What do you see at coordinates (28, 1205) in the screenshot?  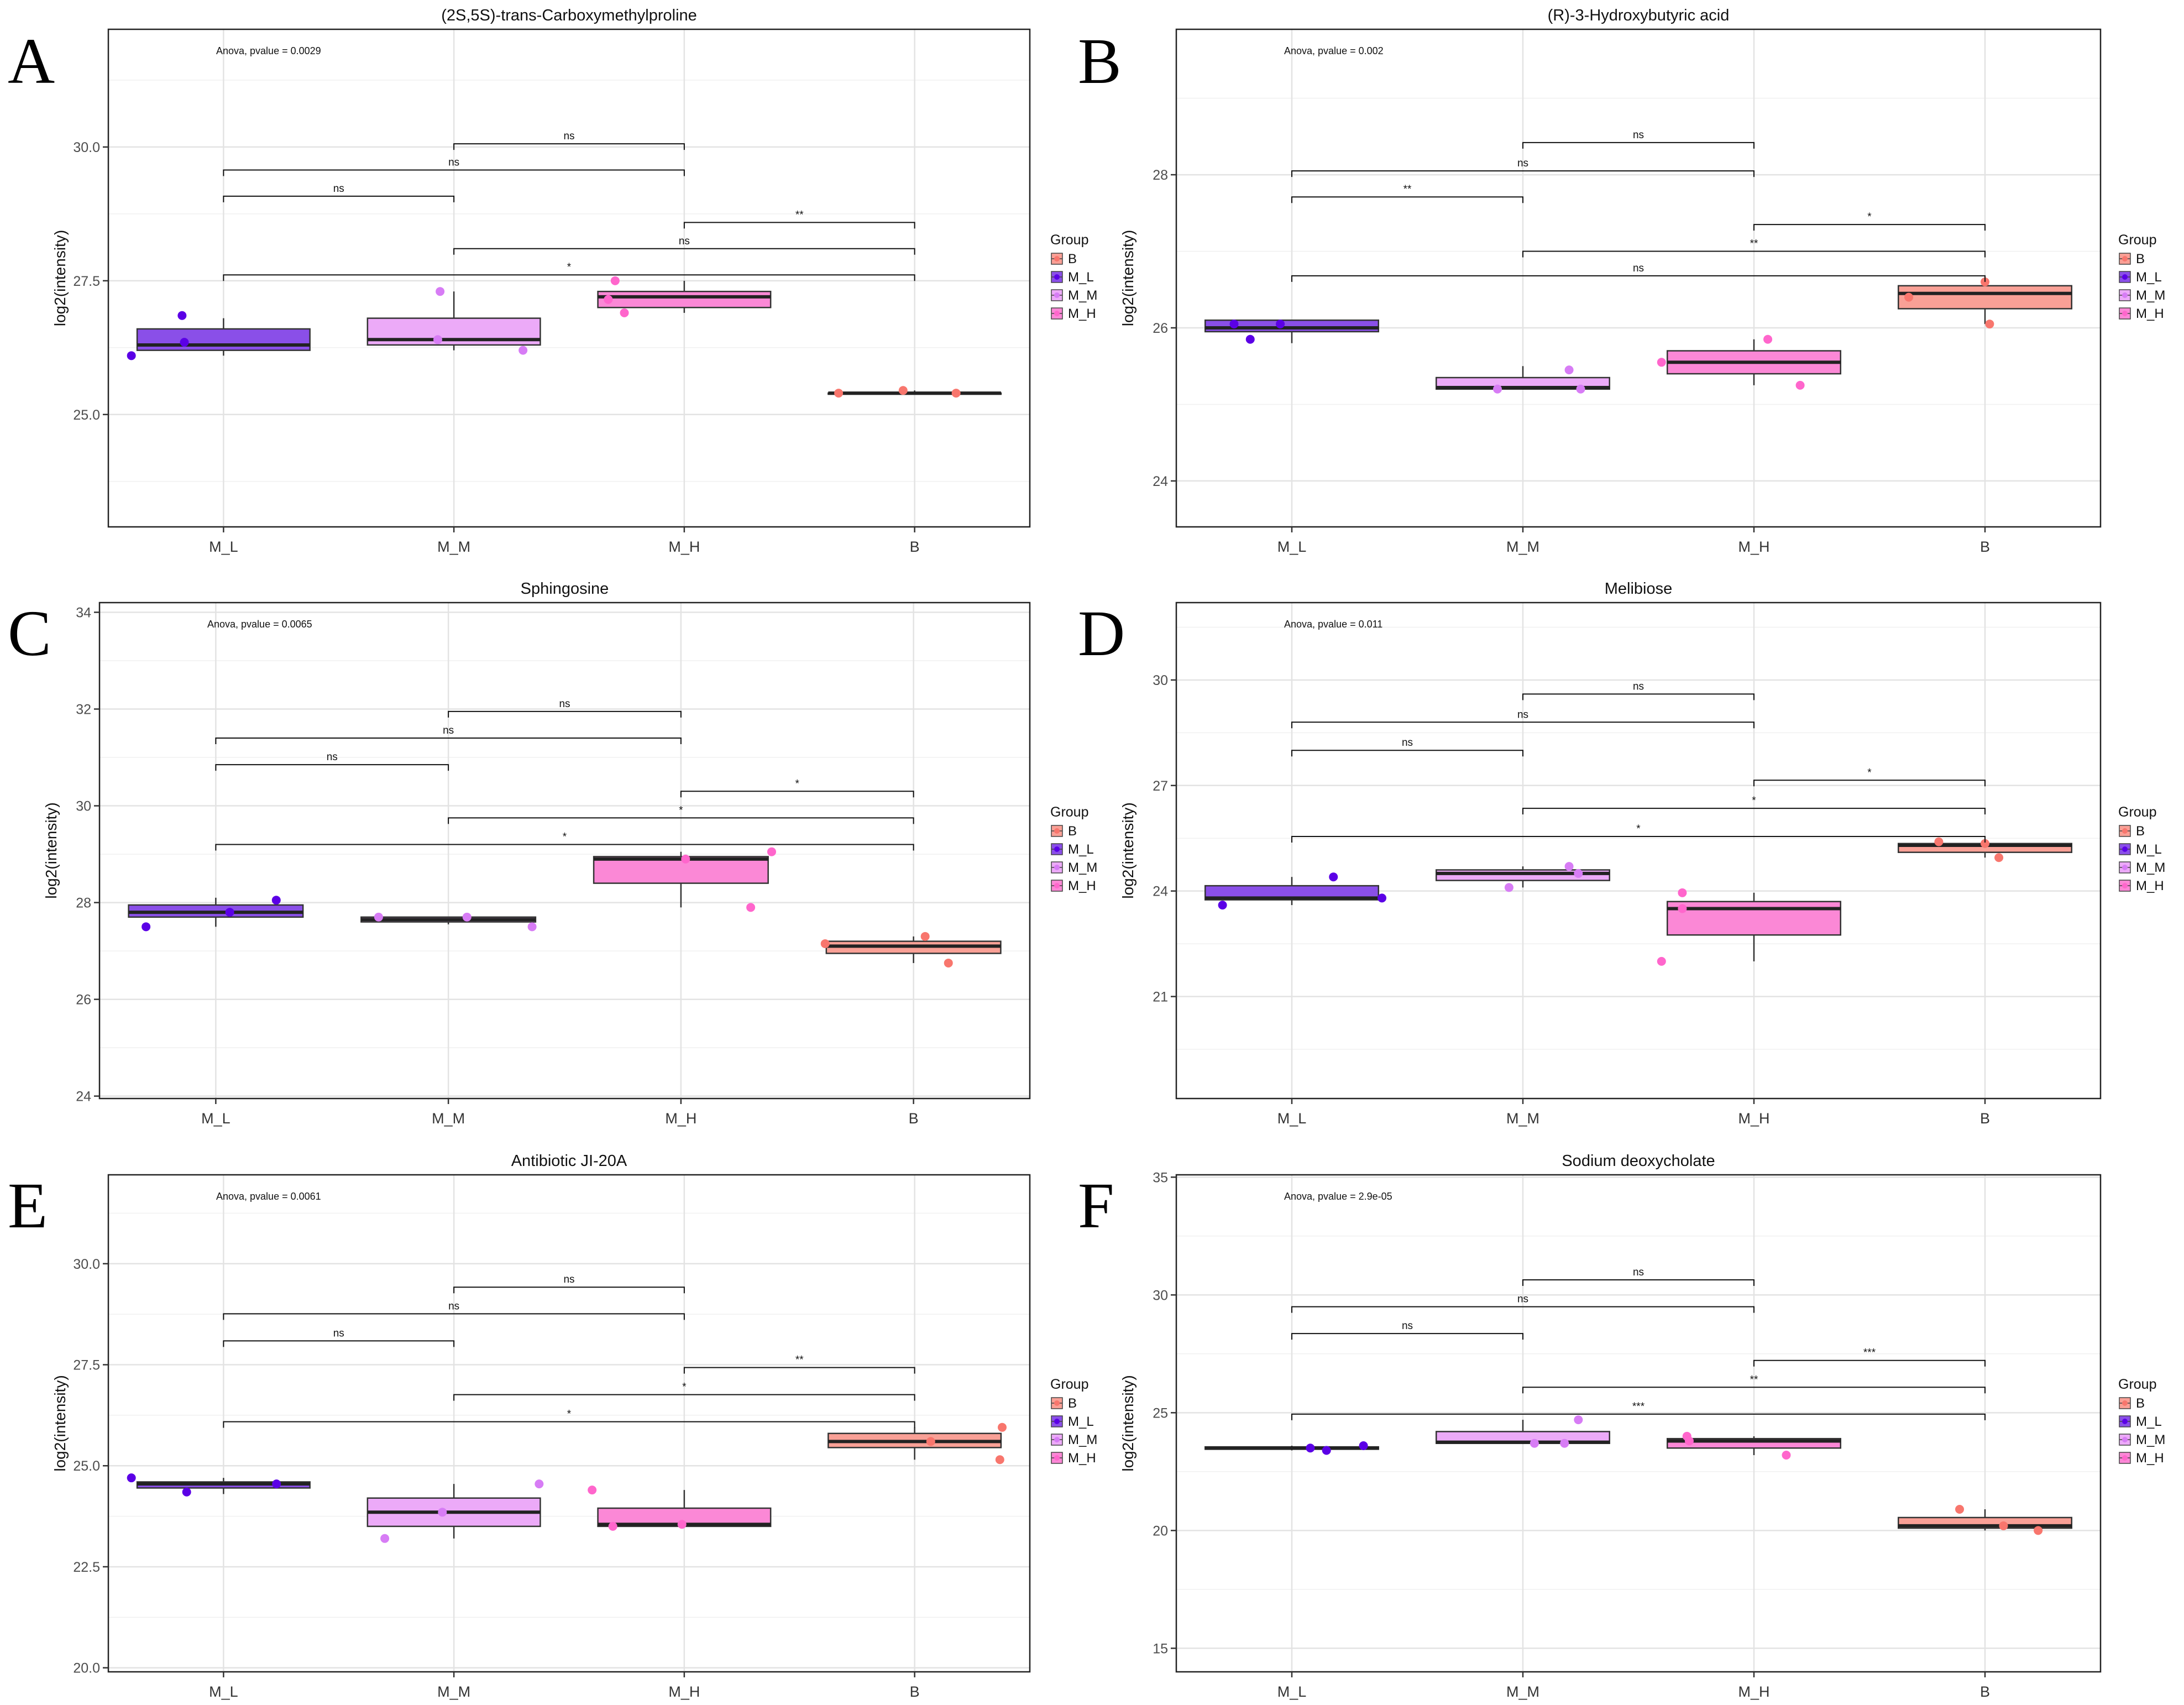 I see `panel-letter: E` at bounding box center [28, 1205].